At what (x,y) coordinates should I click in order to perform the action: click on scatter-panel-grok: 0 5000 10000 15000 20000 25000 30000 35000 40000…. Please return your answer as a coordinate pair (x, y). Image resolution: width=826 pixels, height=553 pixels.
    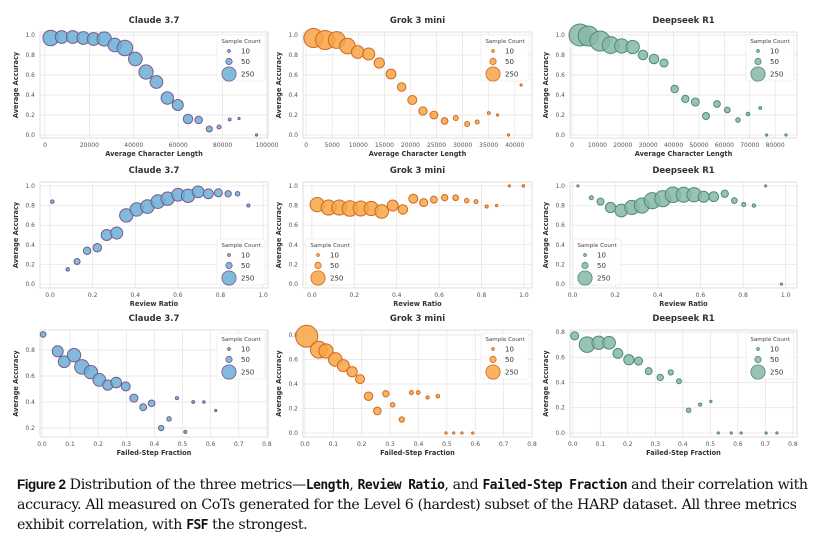
    Looking at the image, I should click on (404, 87).